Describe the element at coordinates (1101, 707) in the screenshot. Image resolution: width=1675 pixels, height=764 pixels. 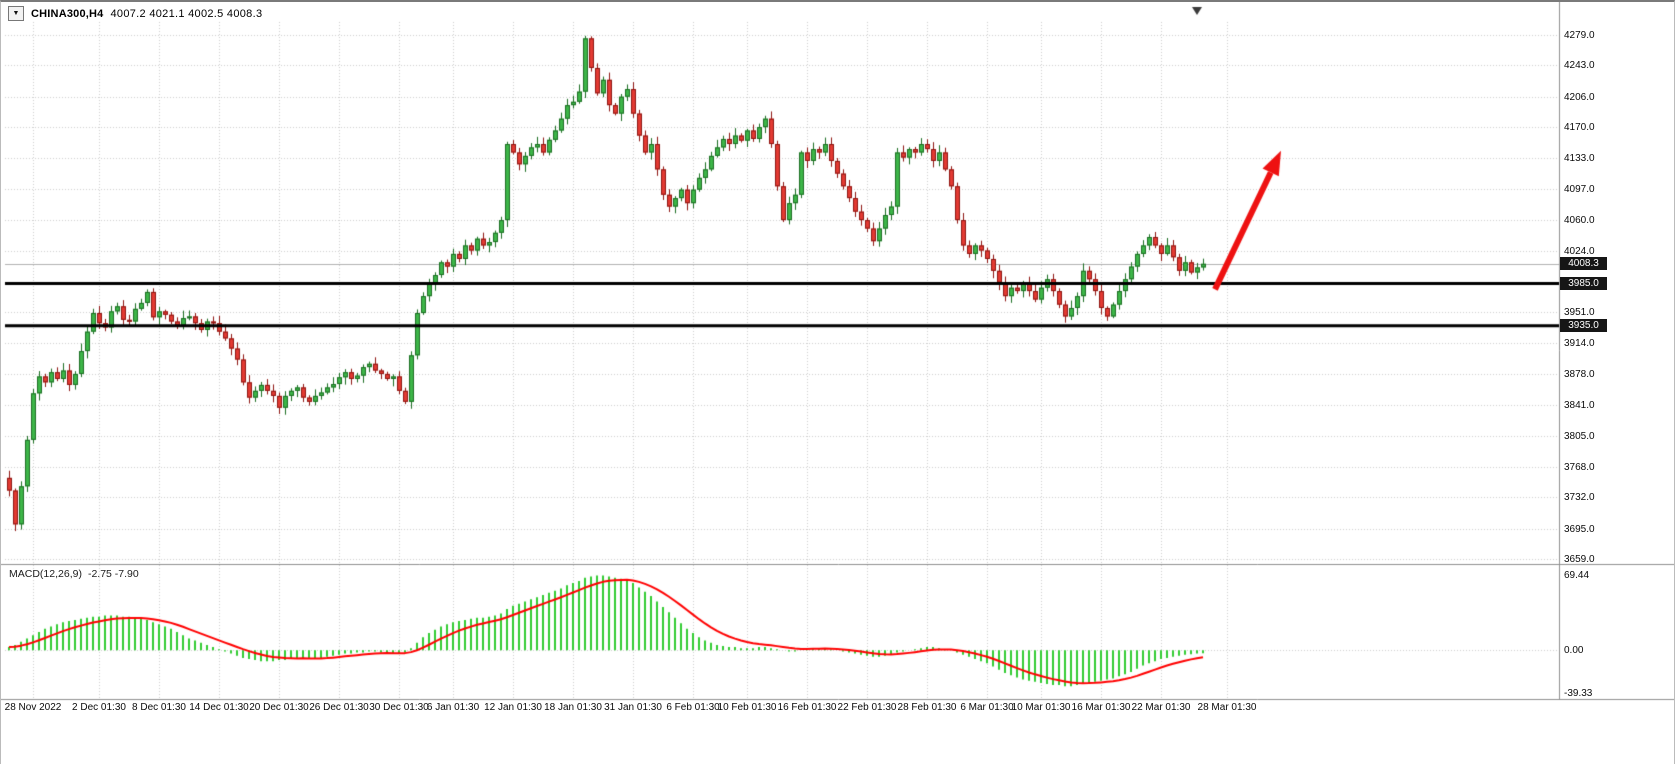
I see `time-axis-label: 16 Mar 01:30` at that location.